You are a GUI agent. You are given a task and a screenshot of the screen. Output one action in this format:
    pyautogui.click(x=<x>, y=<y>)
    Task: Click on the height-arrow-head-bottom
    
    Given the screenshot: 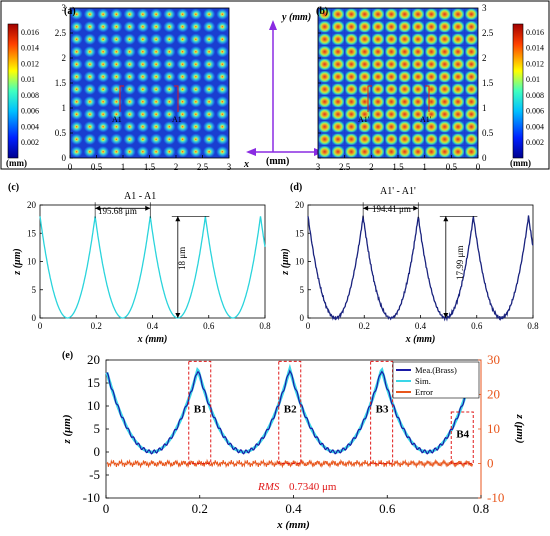 What is the action you would take?
    pyautogui.click(x=446, y=315)
    